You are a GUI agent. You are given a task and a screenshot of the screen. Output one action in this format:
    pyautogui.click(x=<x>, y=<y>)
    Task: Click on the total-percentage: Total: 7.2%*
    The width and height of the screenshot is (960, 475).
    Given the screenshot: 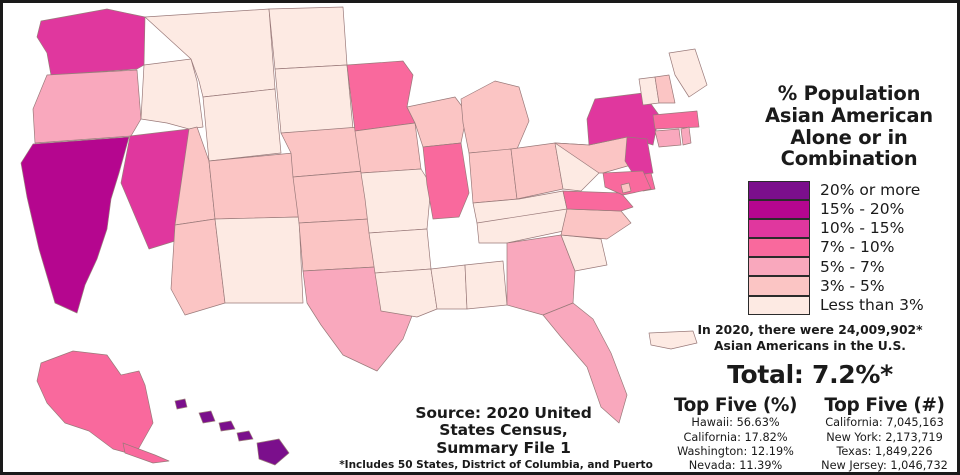 What is the action you would take?
    pyautogui.click(x=810, y=375)
    